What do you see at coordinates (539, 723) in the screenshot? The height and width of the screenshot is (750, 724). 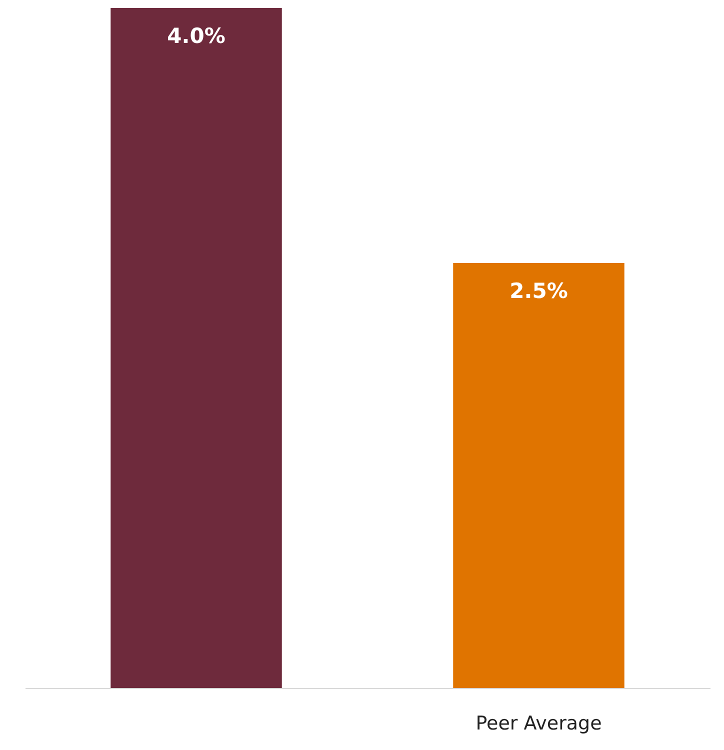 I see `x-tick-label: Peer Average` at bounding box center [539, 723].